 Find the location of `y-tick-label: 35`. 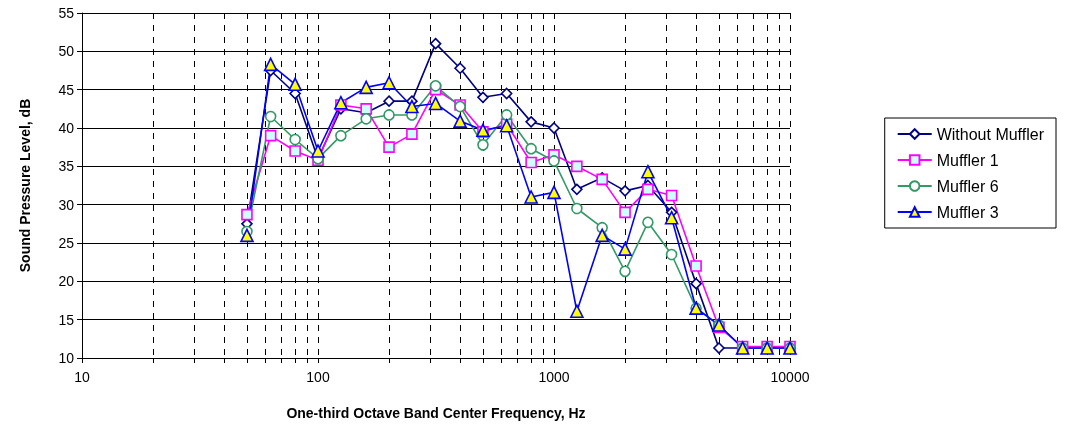

y-tick-label: 35 is located at coordinates (66, 166).